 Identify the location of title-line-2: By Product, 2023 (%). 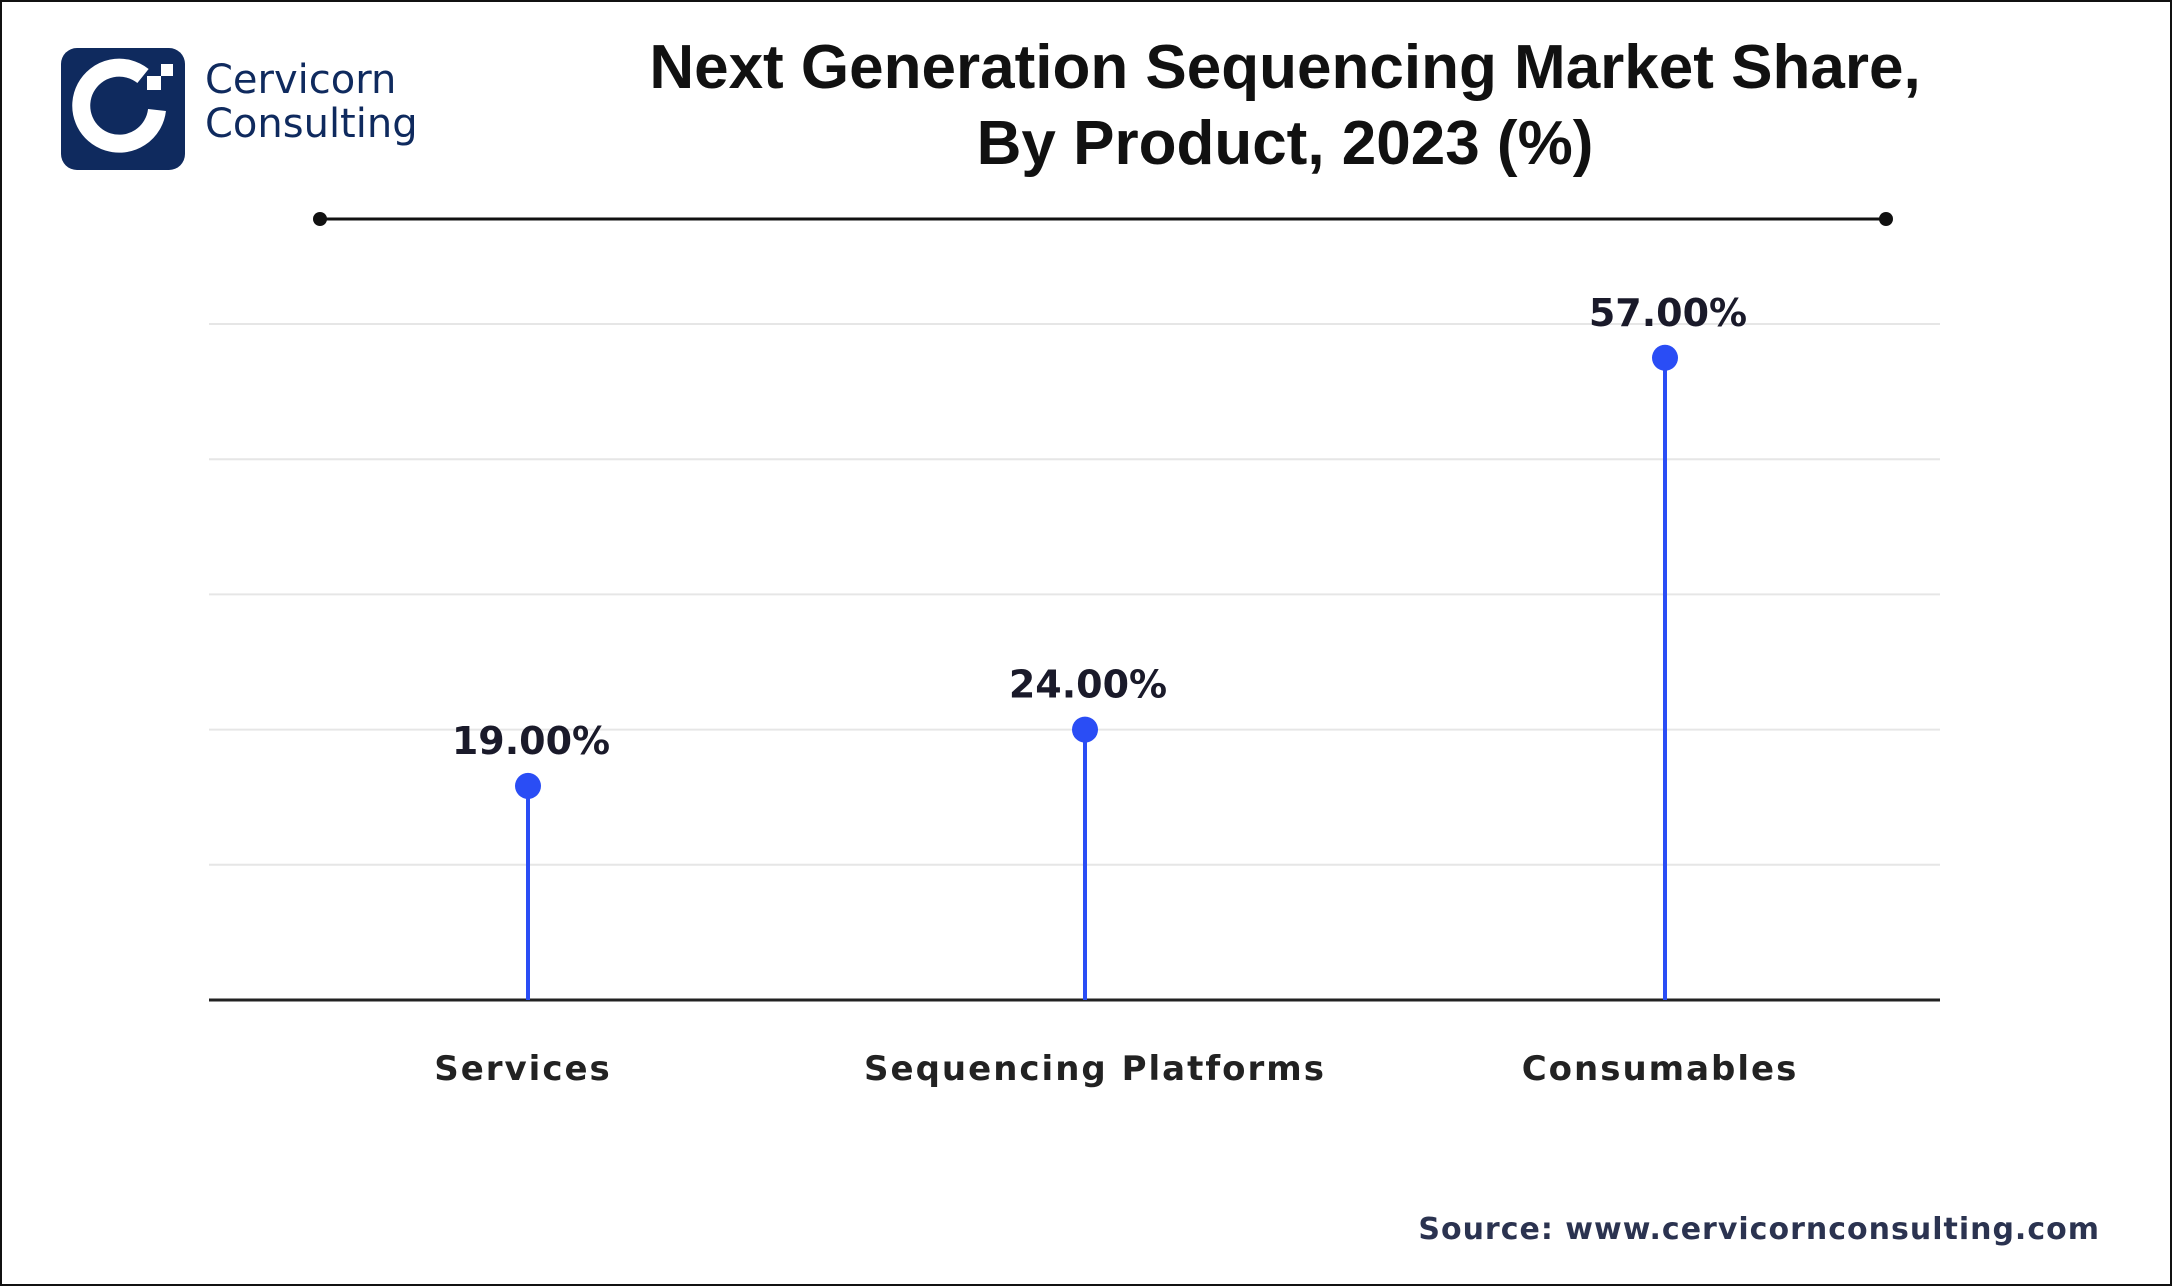
(1285, 143).